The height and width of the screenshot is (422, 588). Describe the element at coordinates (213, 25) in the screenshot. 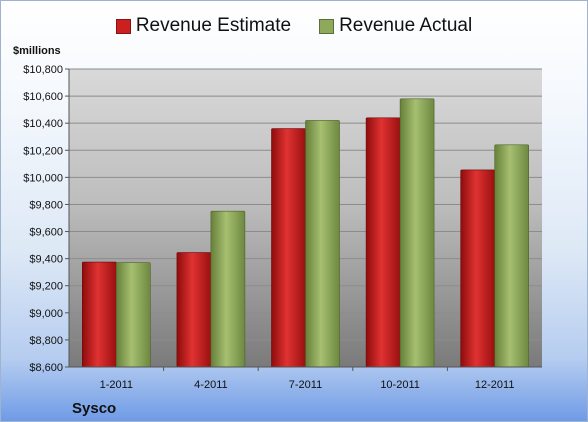

I see `legend-label-estimate: Revenue Estimate` at that location.